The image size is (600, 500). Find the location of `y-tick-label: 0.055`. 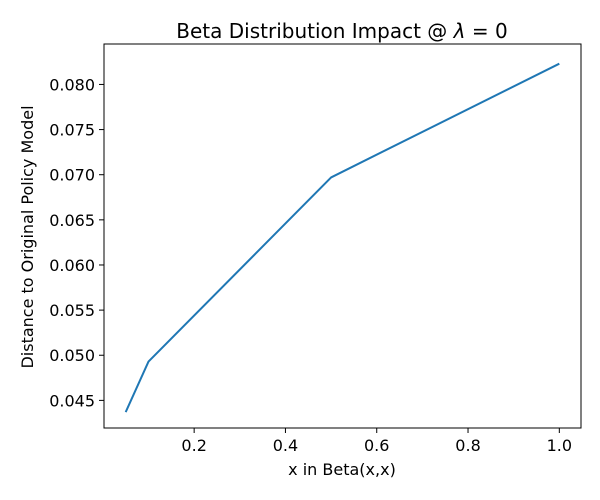

y-tick-label: 0.055 is located at coordinates (72, 310).